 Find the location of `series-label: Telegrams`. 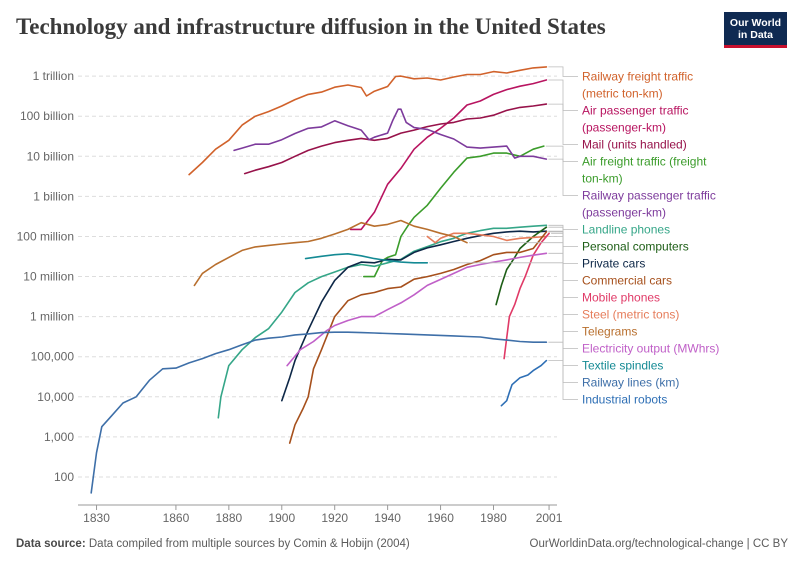

series-label: Telegrams is located at coordinates (609, 332).